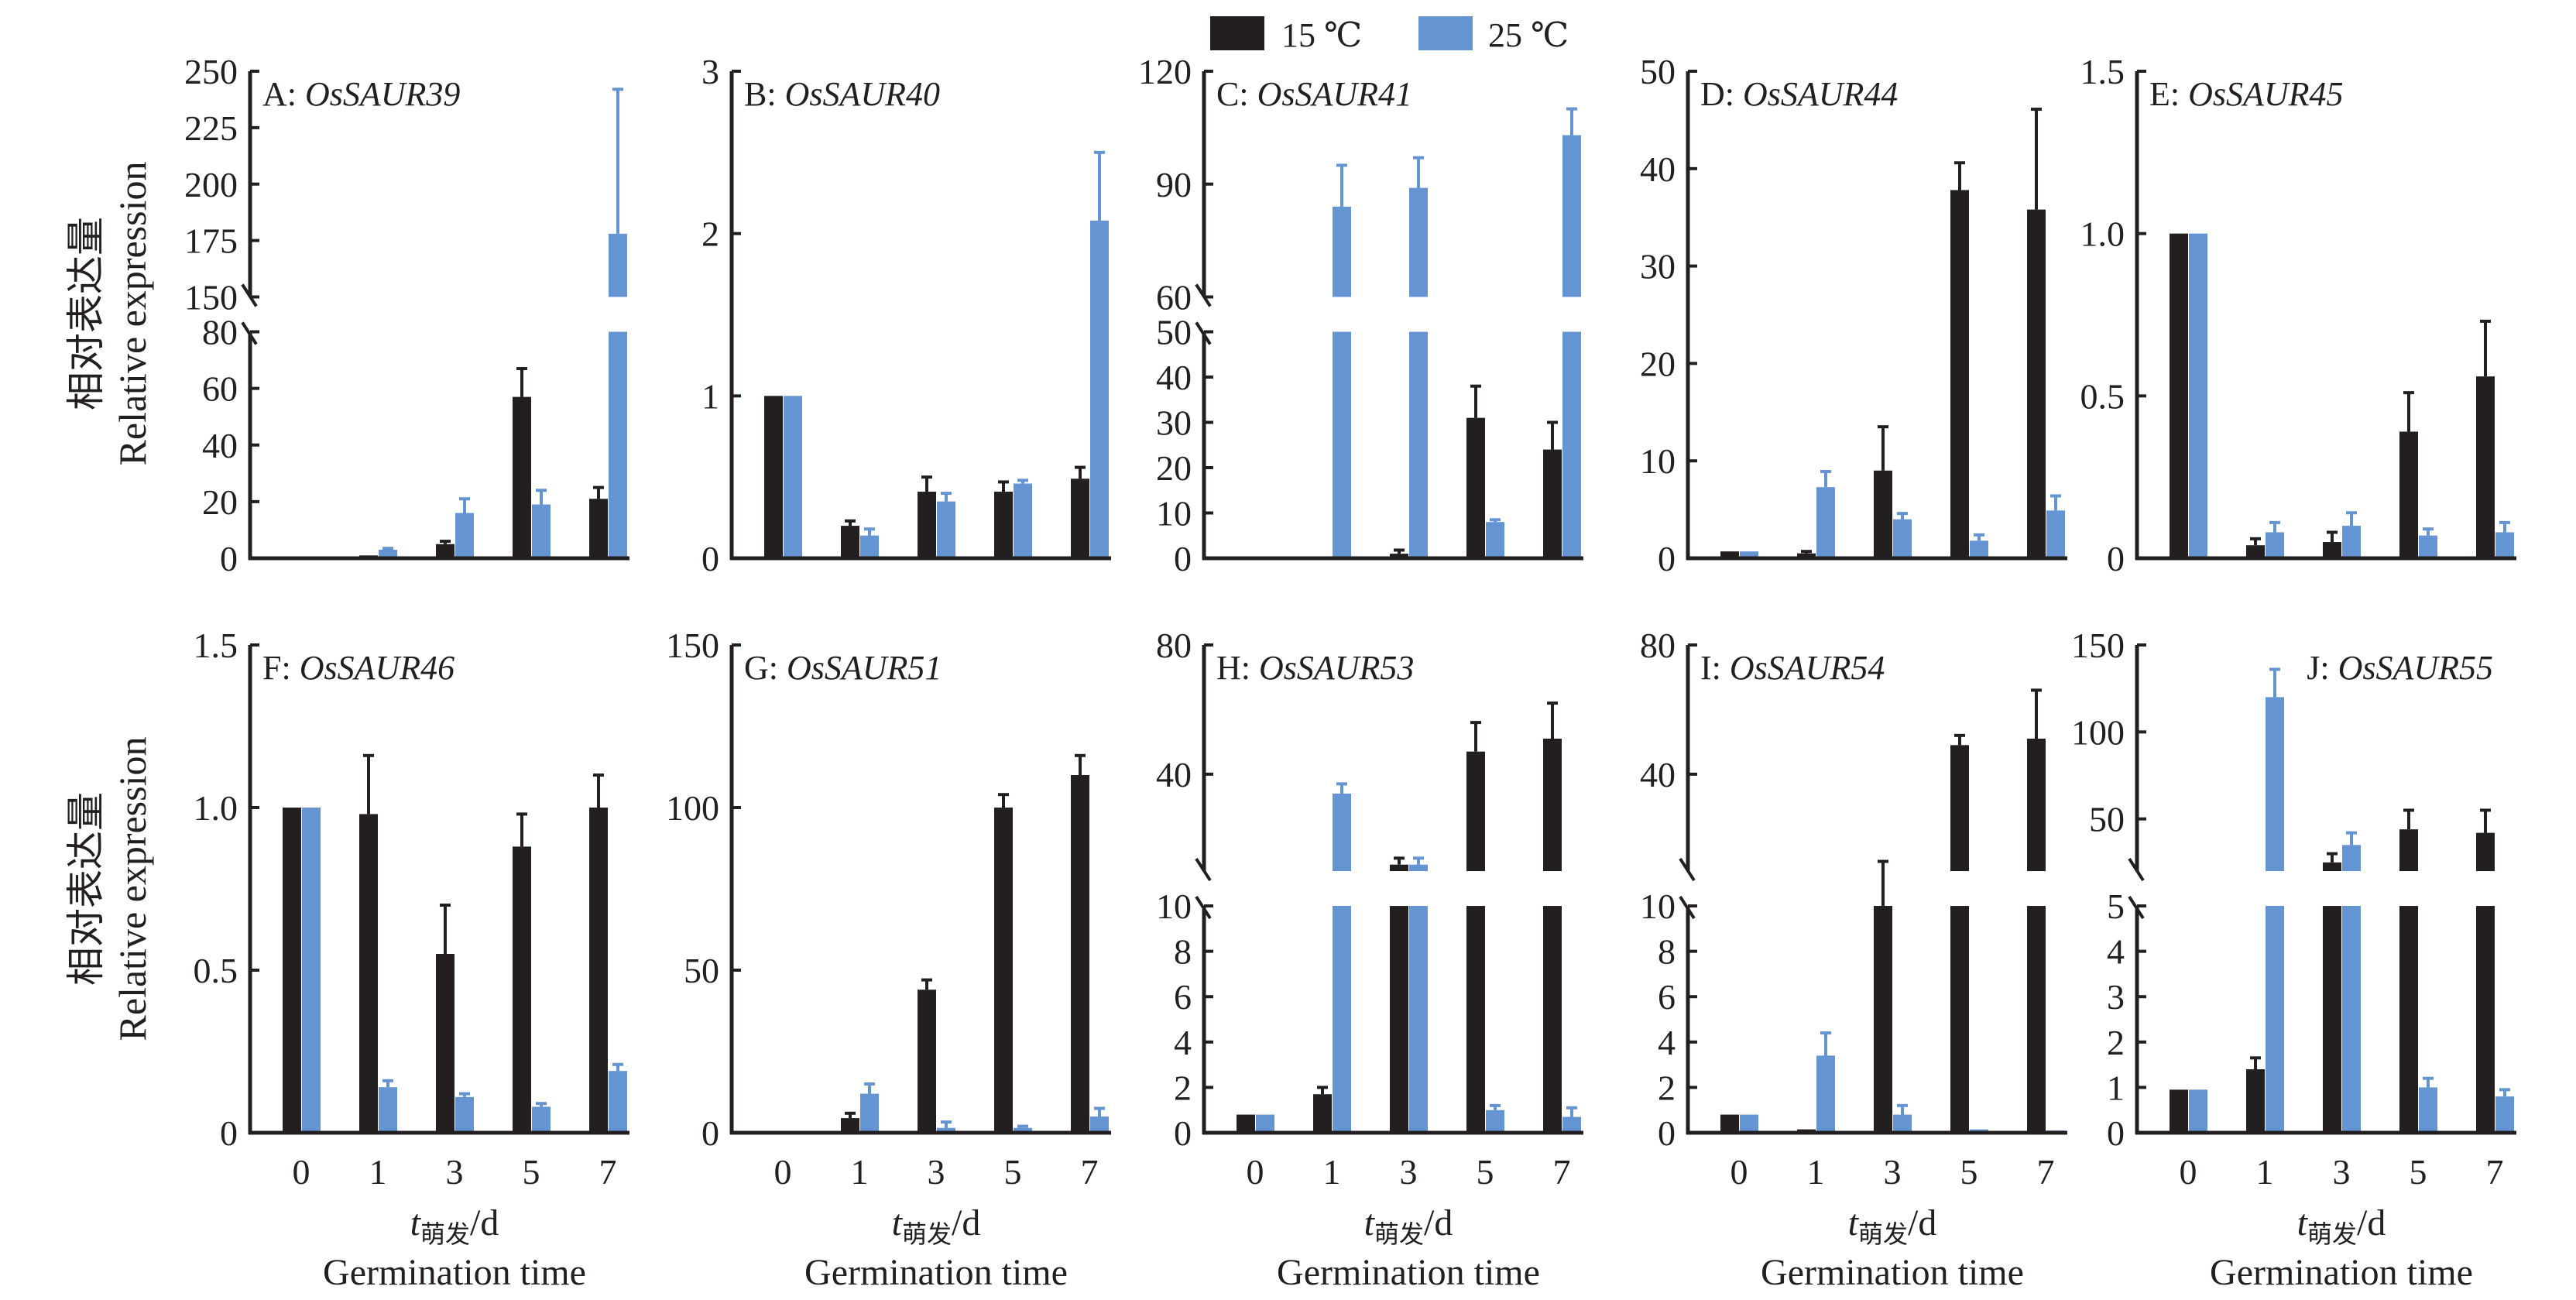 The width and height of the screenshot is (2576, 1300). What do you see at coordinates (2255, 1100) in the screenshot?
I see `bar-J-s0-c1` at bounding box center [2255, 1100].